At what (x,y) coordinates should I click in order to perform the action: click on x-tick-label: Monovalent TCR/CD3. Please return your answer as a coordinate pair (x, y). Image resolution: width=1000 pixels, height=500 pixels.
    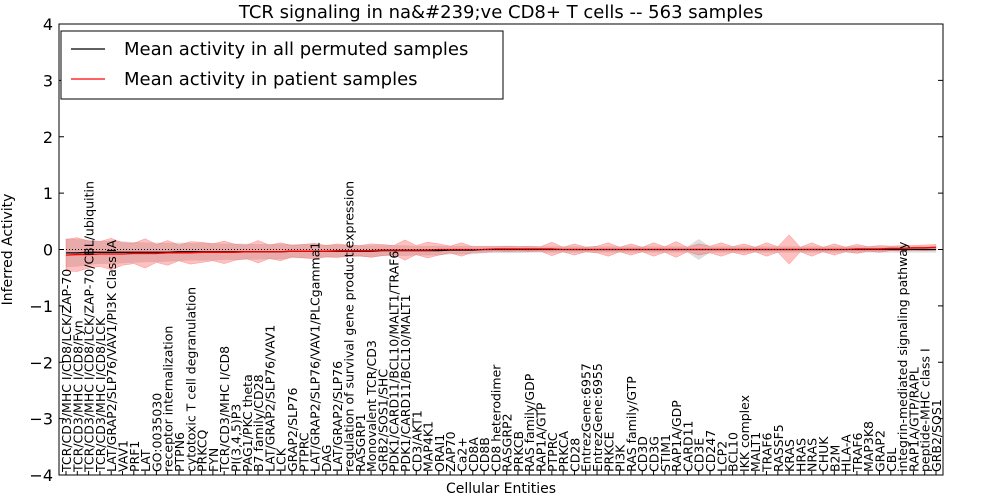
    Looking at the image, I should click on (371, 406).